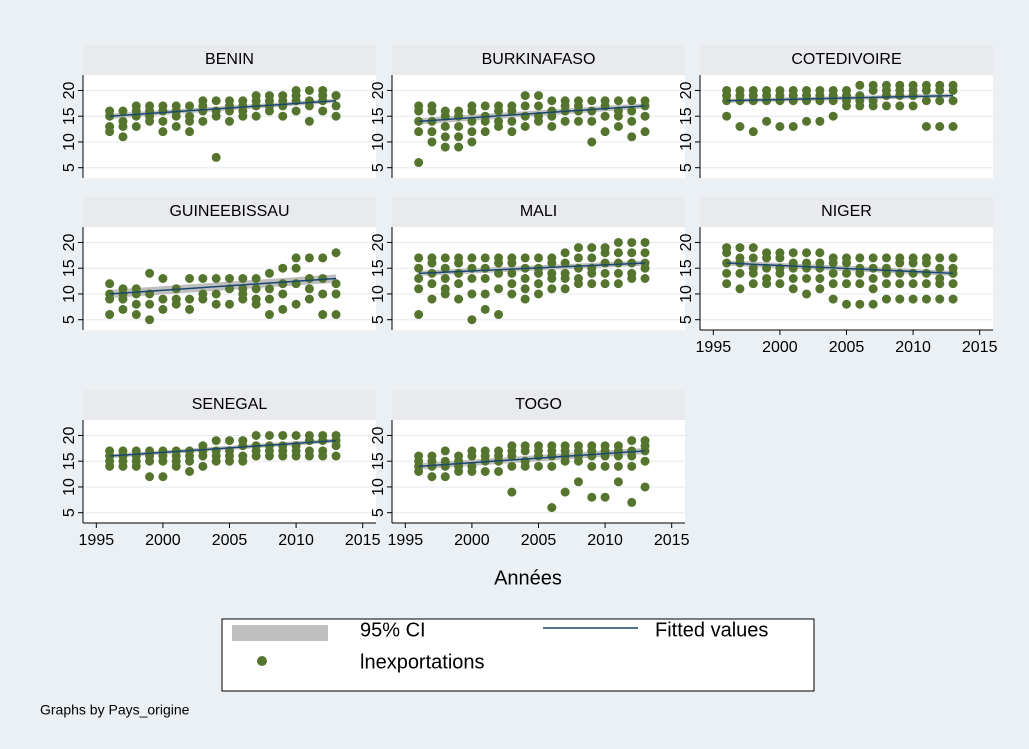 The height and width of the screenshot is (749, 1029). What do you see at coordinates (393, 630) in the screenshot?
I see `legend-label: 95% CI` at bounding box center [393, 630].